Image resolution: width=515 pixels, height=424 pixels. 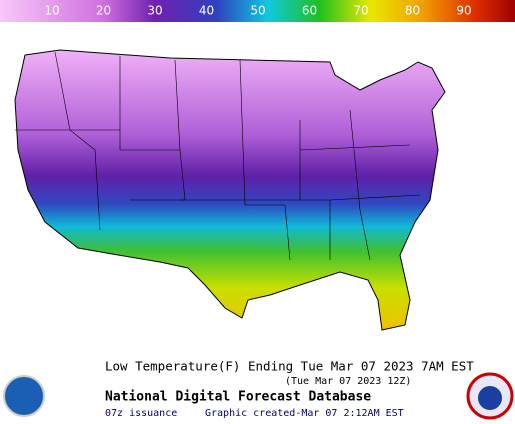 I want to click on legend-tick: 90, so click(x=463, y=11).